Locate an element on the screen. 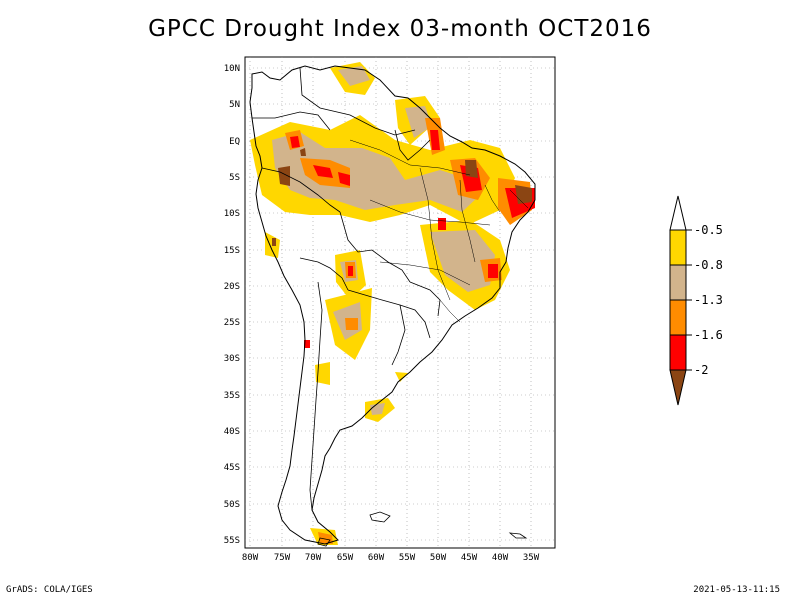 The width and height of the screenshot is (800, 600). colorbar-swatch-red is located at coordinates (678, 352).